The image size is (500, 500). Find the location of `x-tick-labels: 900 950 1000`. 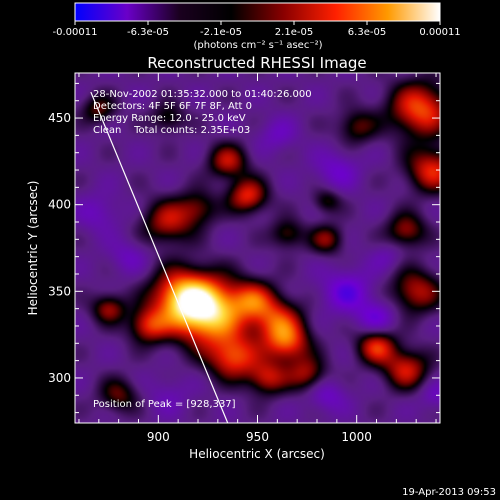

x-tick-labels: 900 950 1000 is located at coordinates (259, 437).